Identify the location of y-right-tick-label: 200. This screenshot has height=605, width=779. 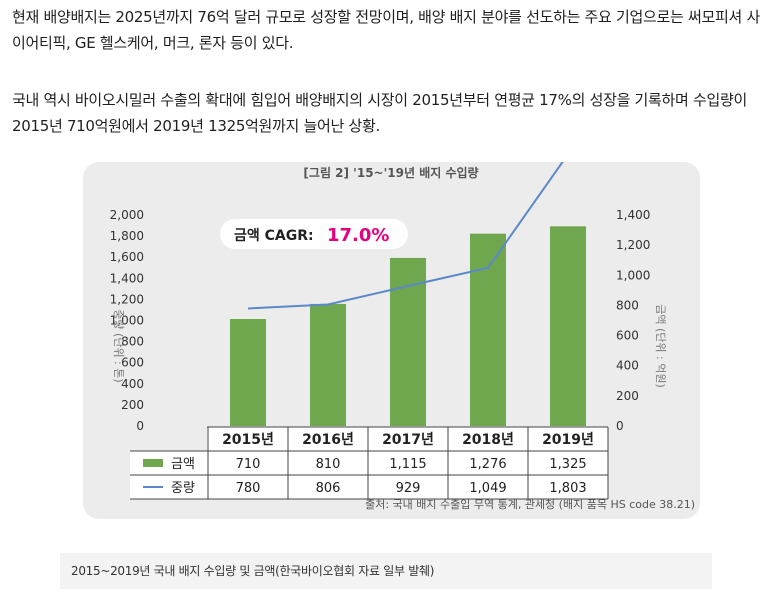
(627, 396).